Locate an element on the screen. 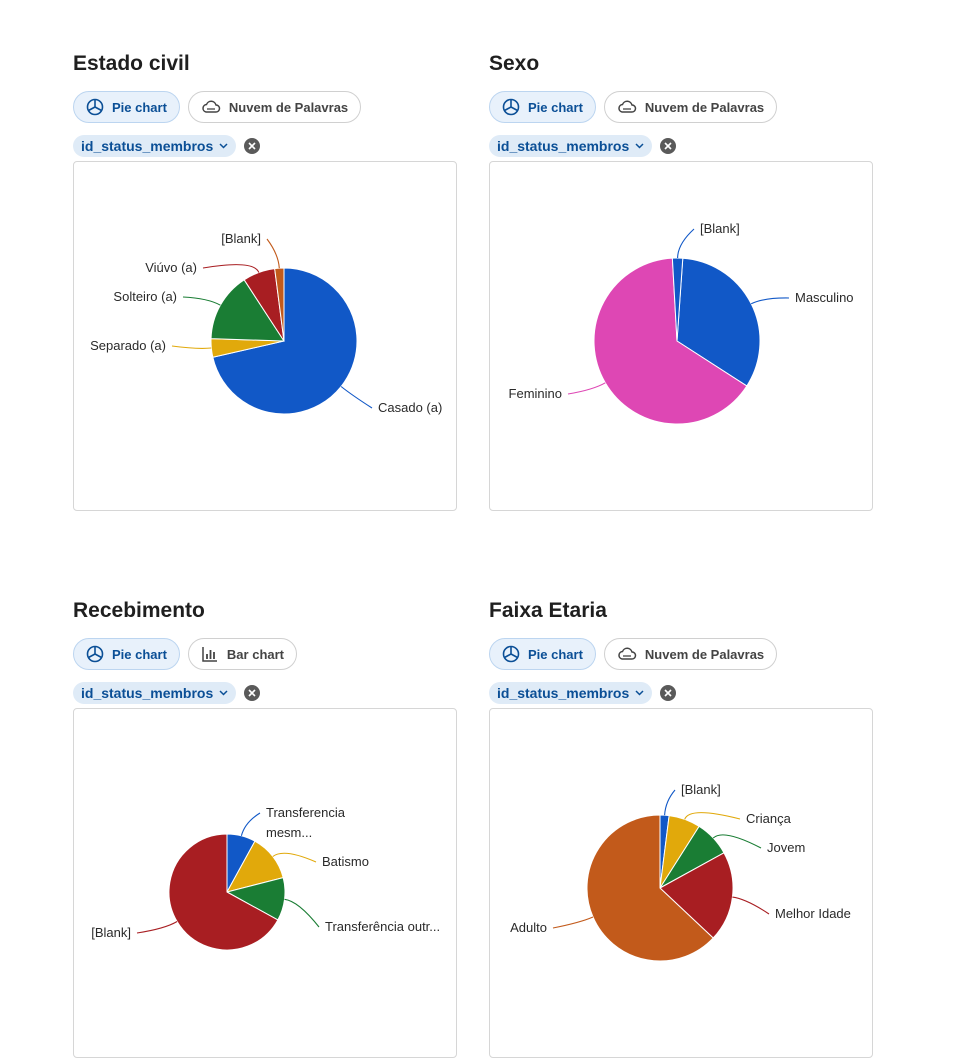 Image resolution: width=973 pixels, height=1058 pixels. pie-slice-casado-a is located at coordinates (285, 341).